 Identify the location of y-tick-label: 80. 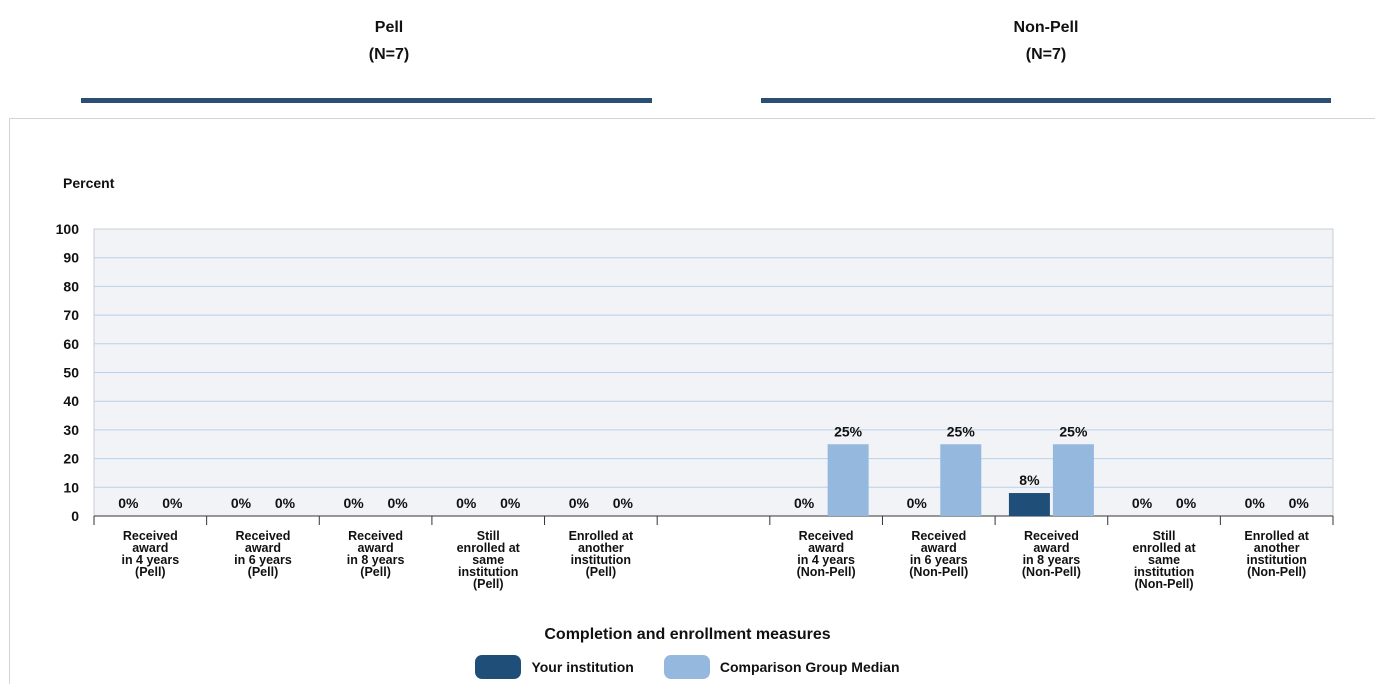
(71, 286).